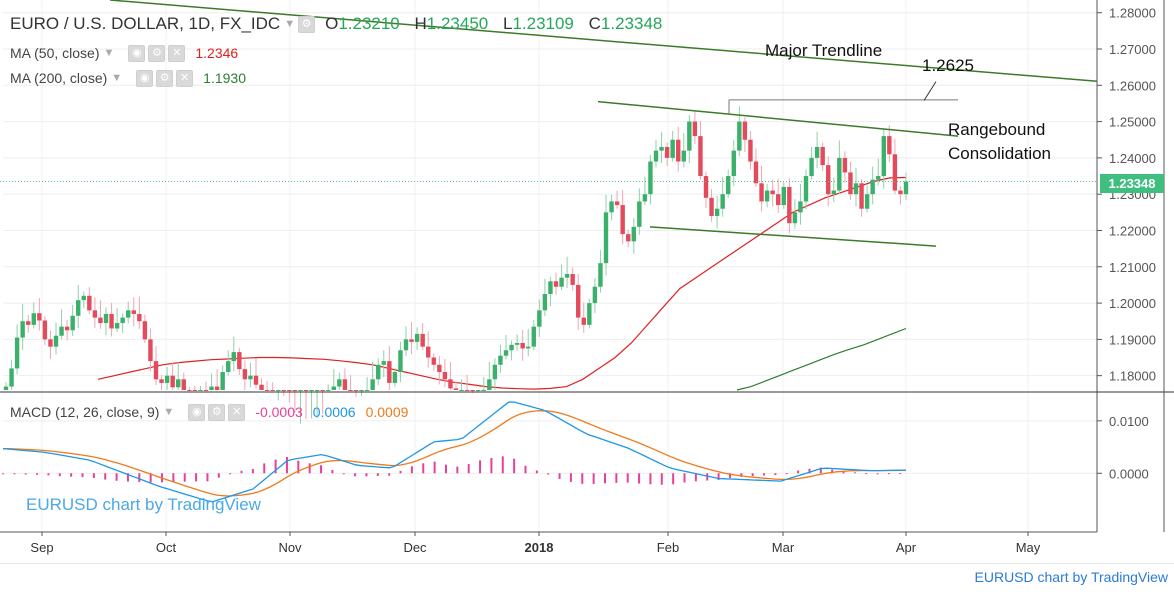 The image size is (1174, 594). I want to click on annotation-text: Major Trendline, so click(823, 50).